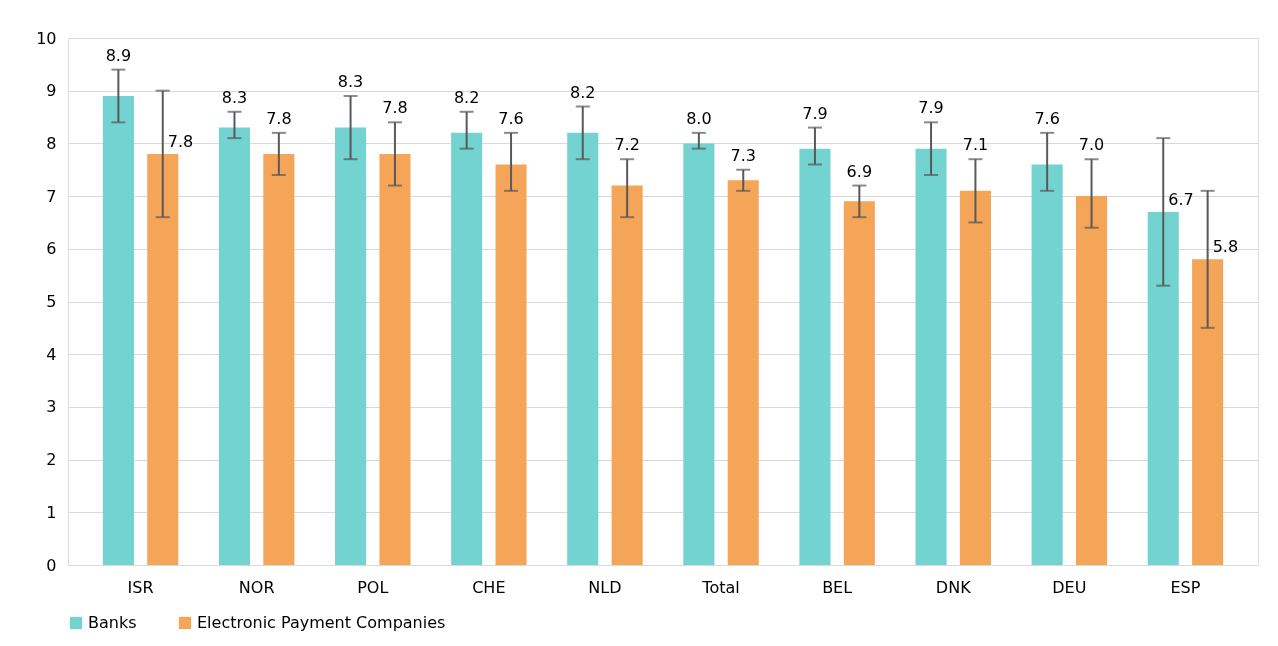 The width and height of the screenshot is (1278, 646). What do you see at coordinates (720, 587) in the screenshot?
I see `x-tick-label: Total` at bounding box center [720, 587].